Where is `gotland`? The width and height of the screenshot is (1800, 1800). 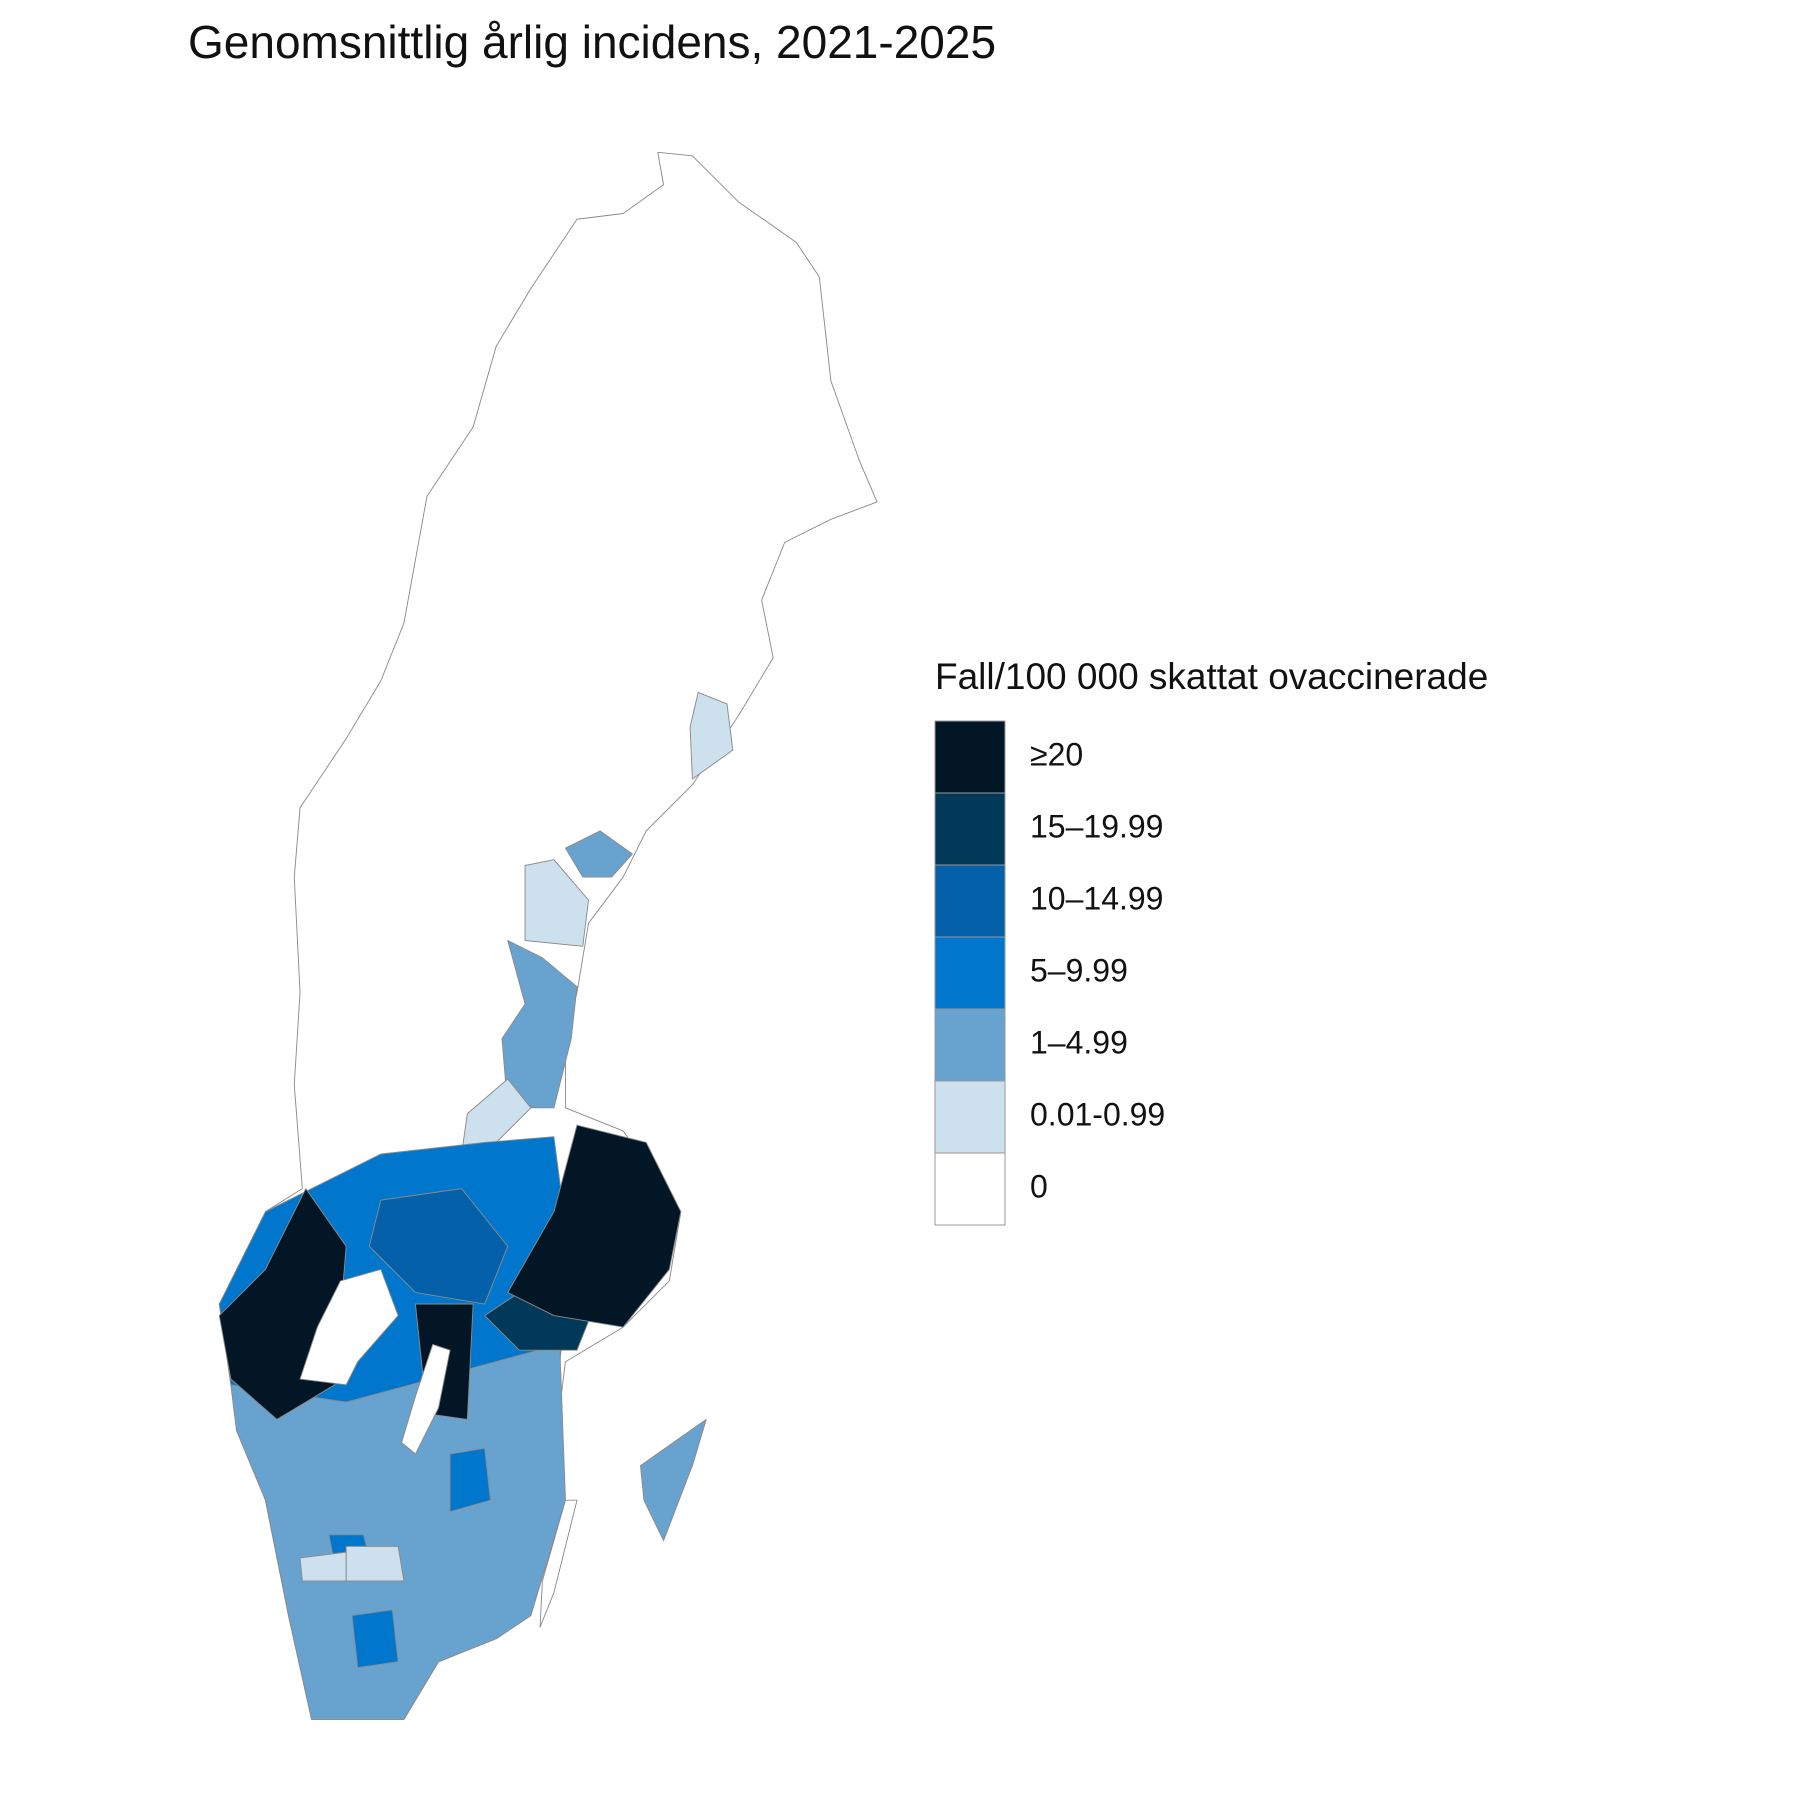
gotland is located at coordinates (673, 1480).